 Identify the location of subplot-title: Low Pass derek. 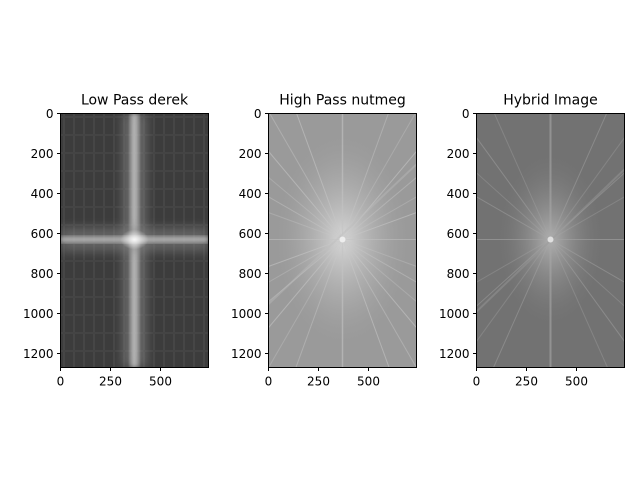
(135, 101).